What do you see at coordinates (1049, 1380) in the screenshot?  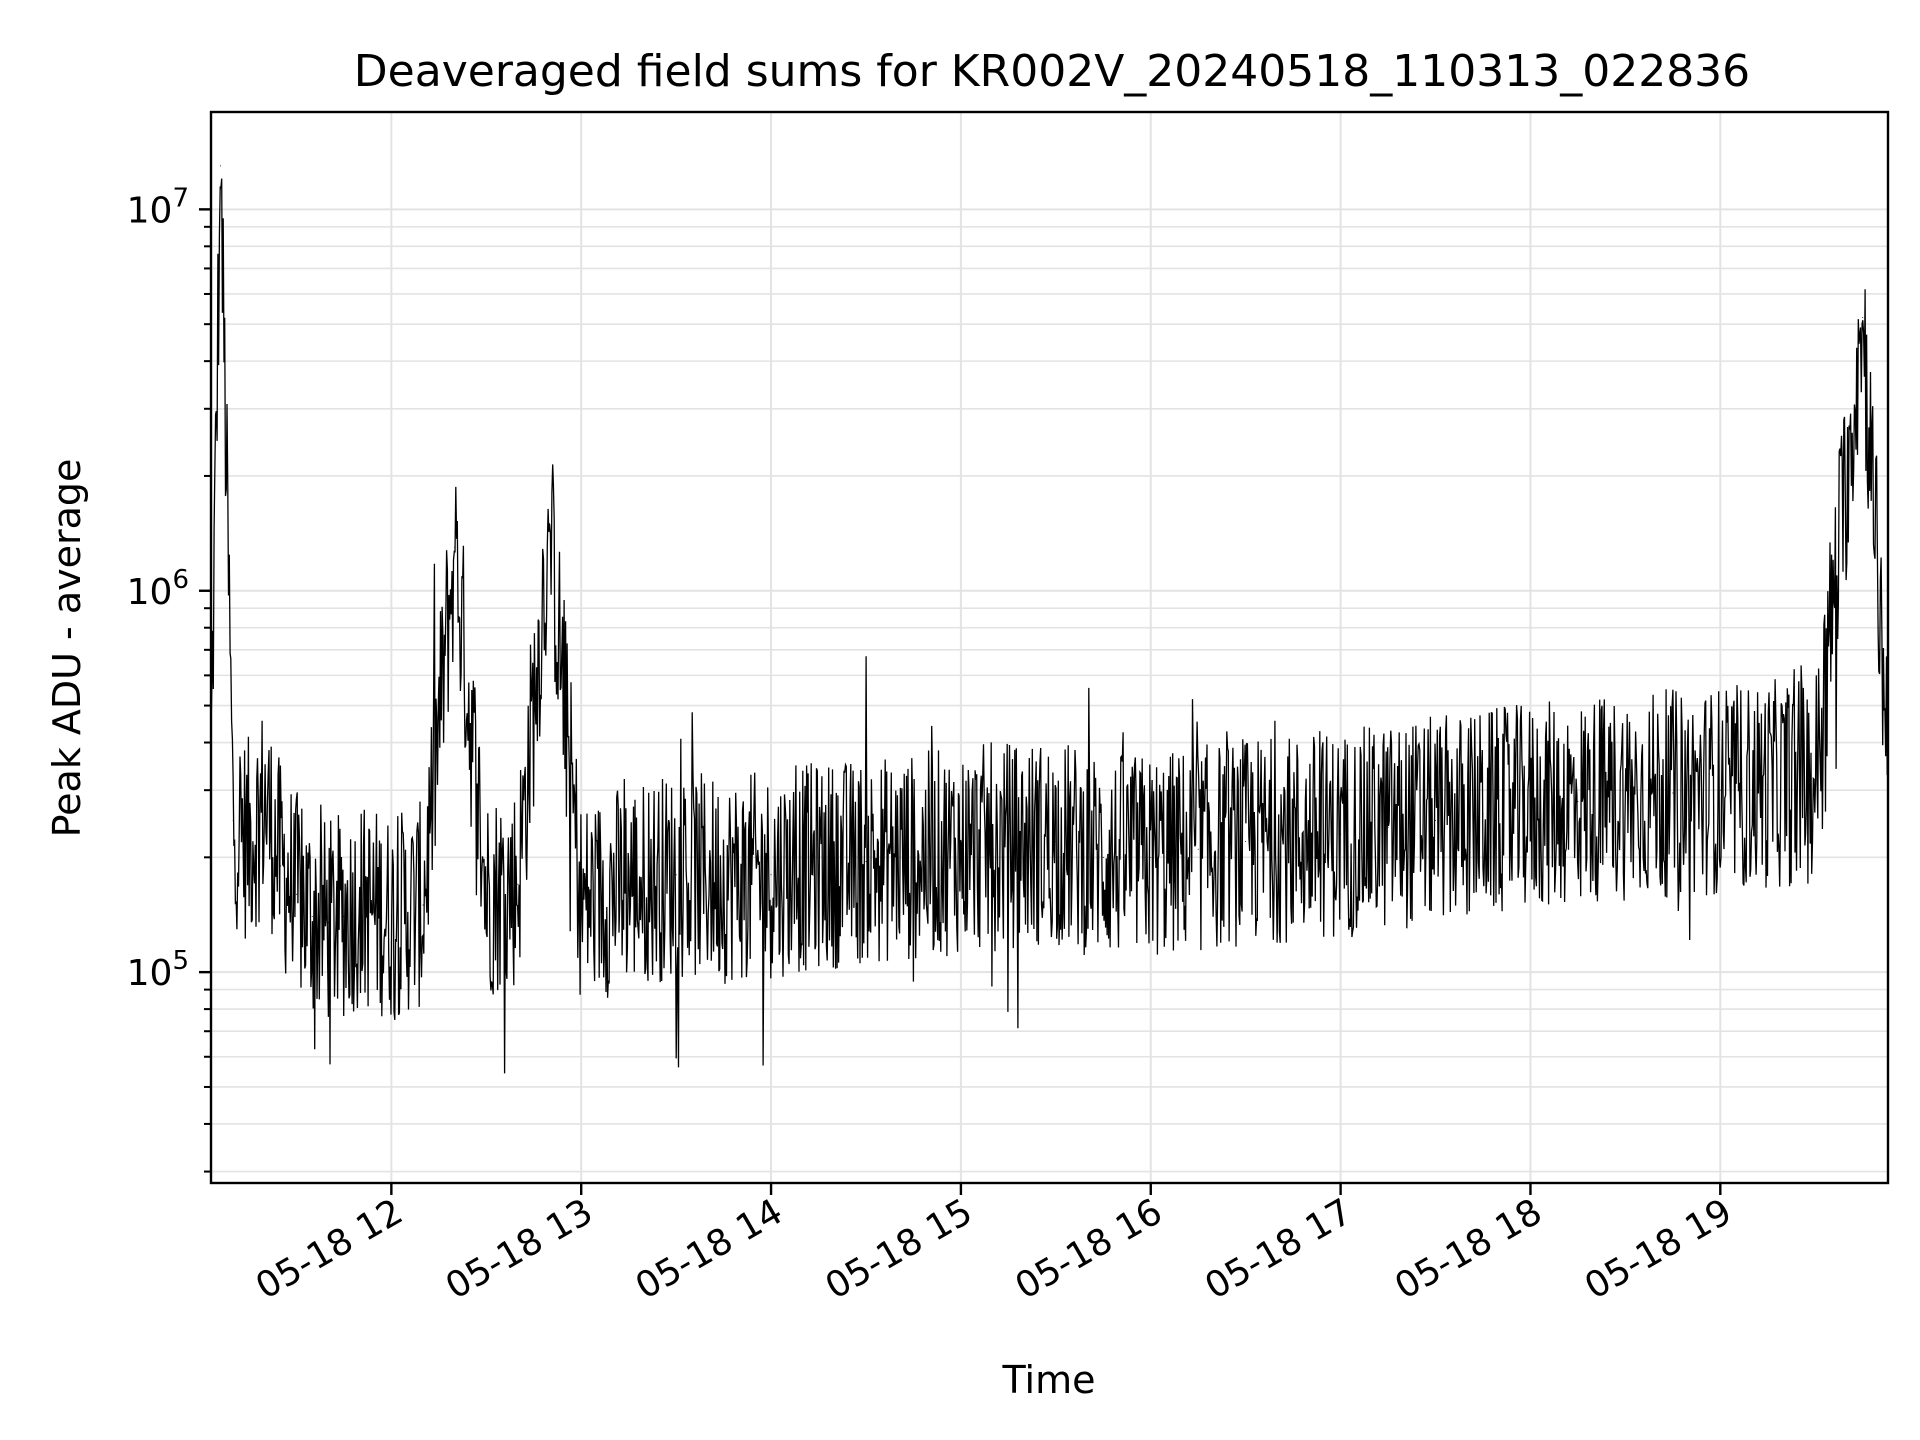 I see `x-axis-label: Time` at bounding box center [1049, 1380].